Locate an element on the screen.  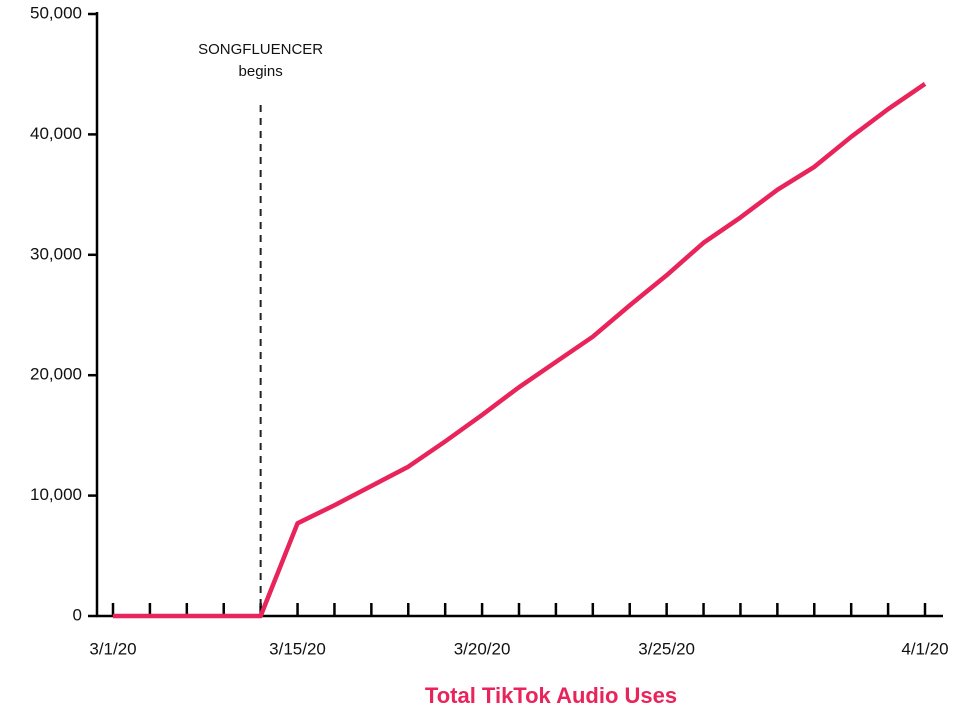
x-tick-label: 3/1/20 is located at coordinates (112, 648).